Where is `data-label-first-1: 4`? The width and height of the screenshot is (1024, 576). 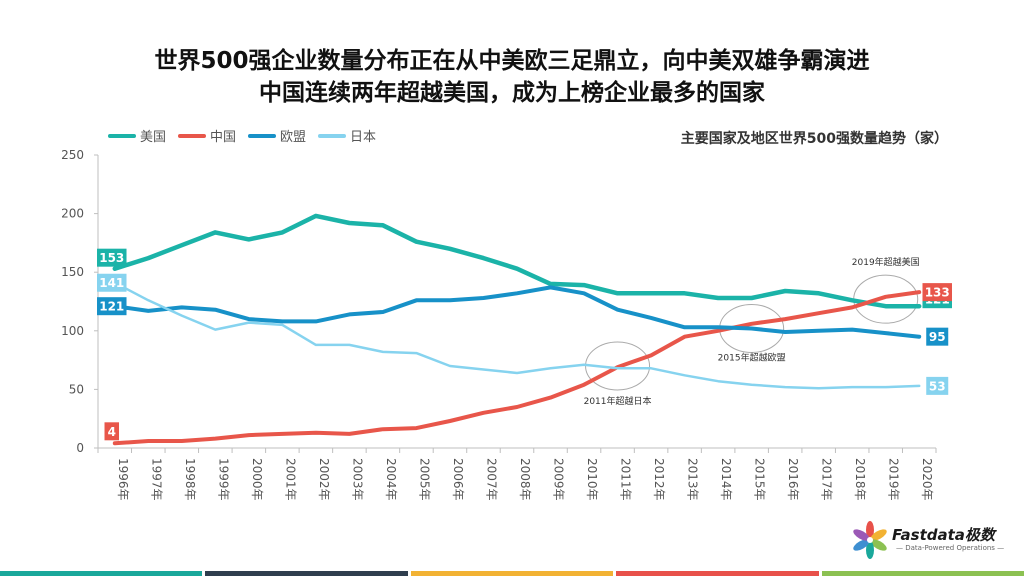 data-label-first-1: 4 is located at coordinates (112, 432).